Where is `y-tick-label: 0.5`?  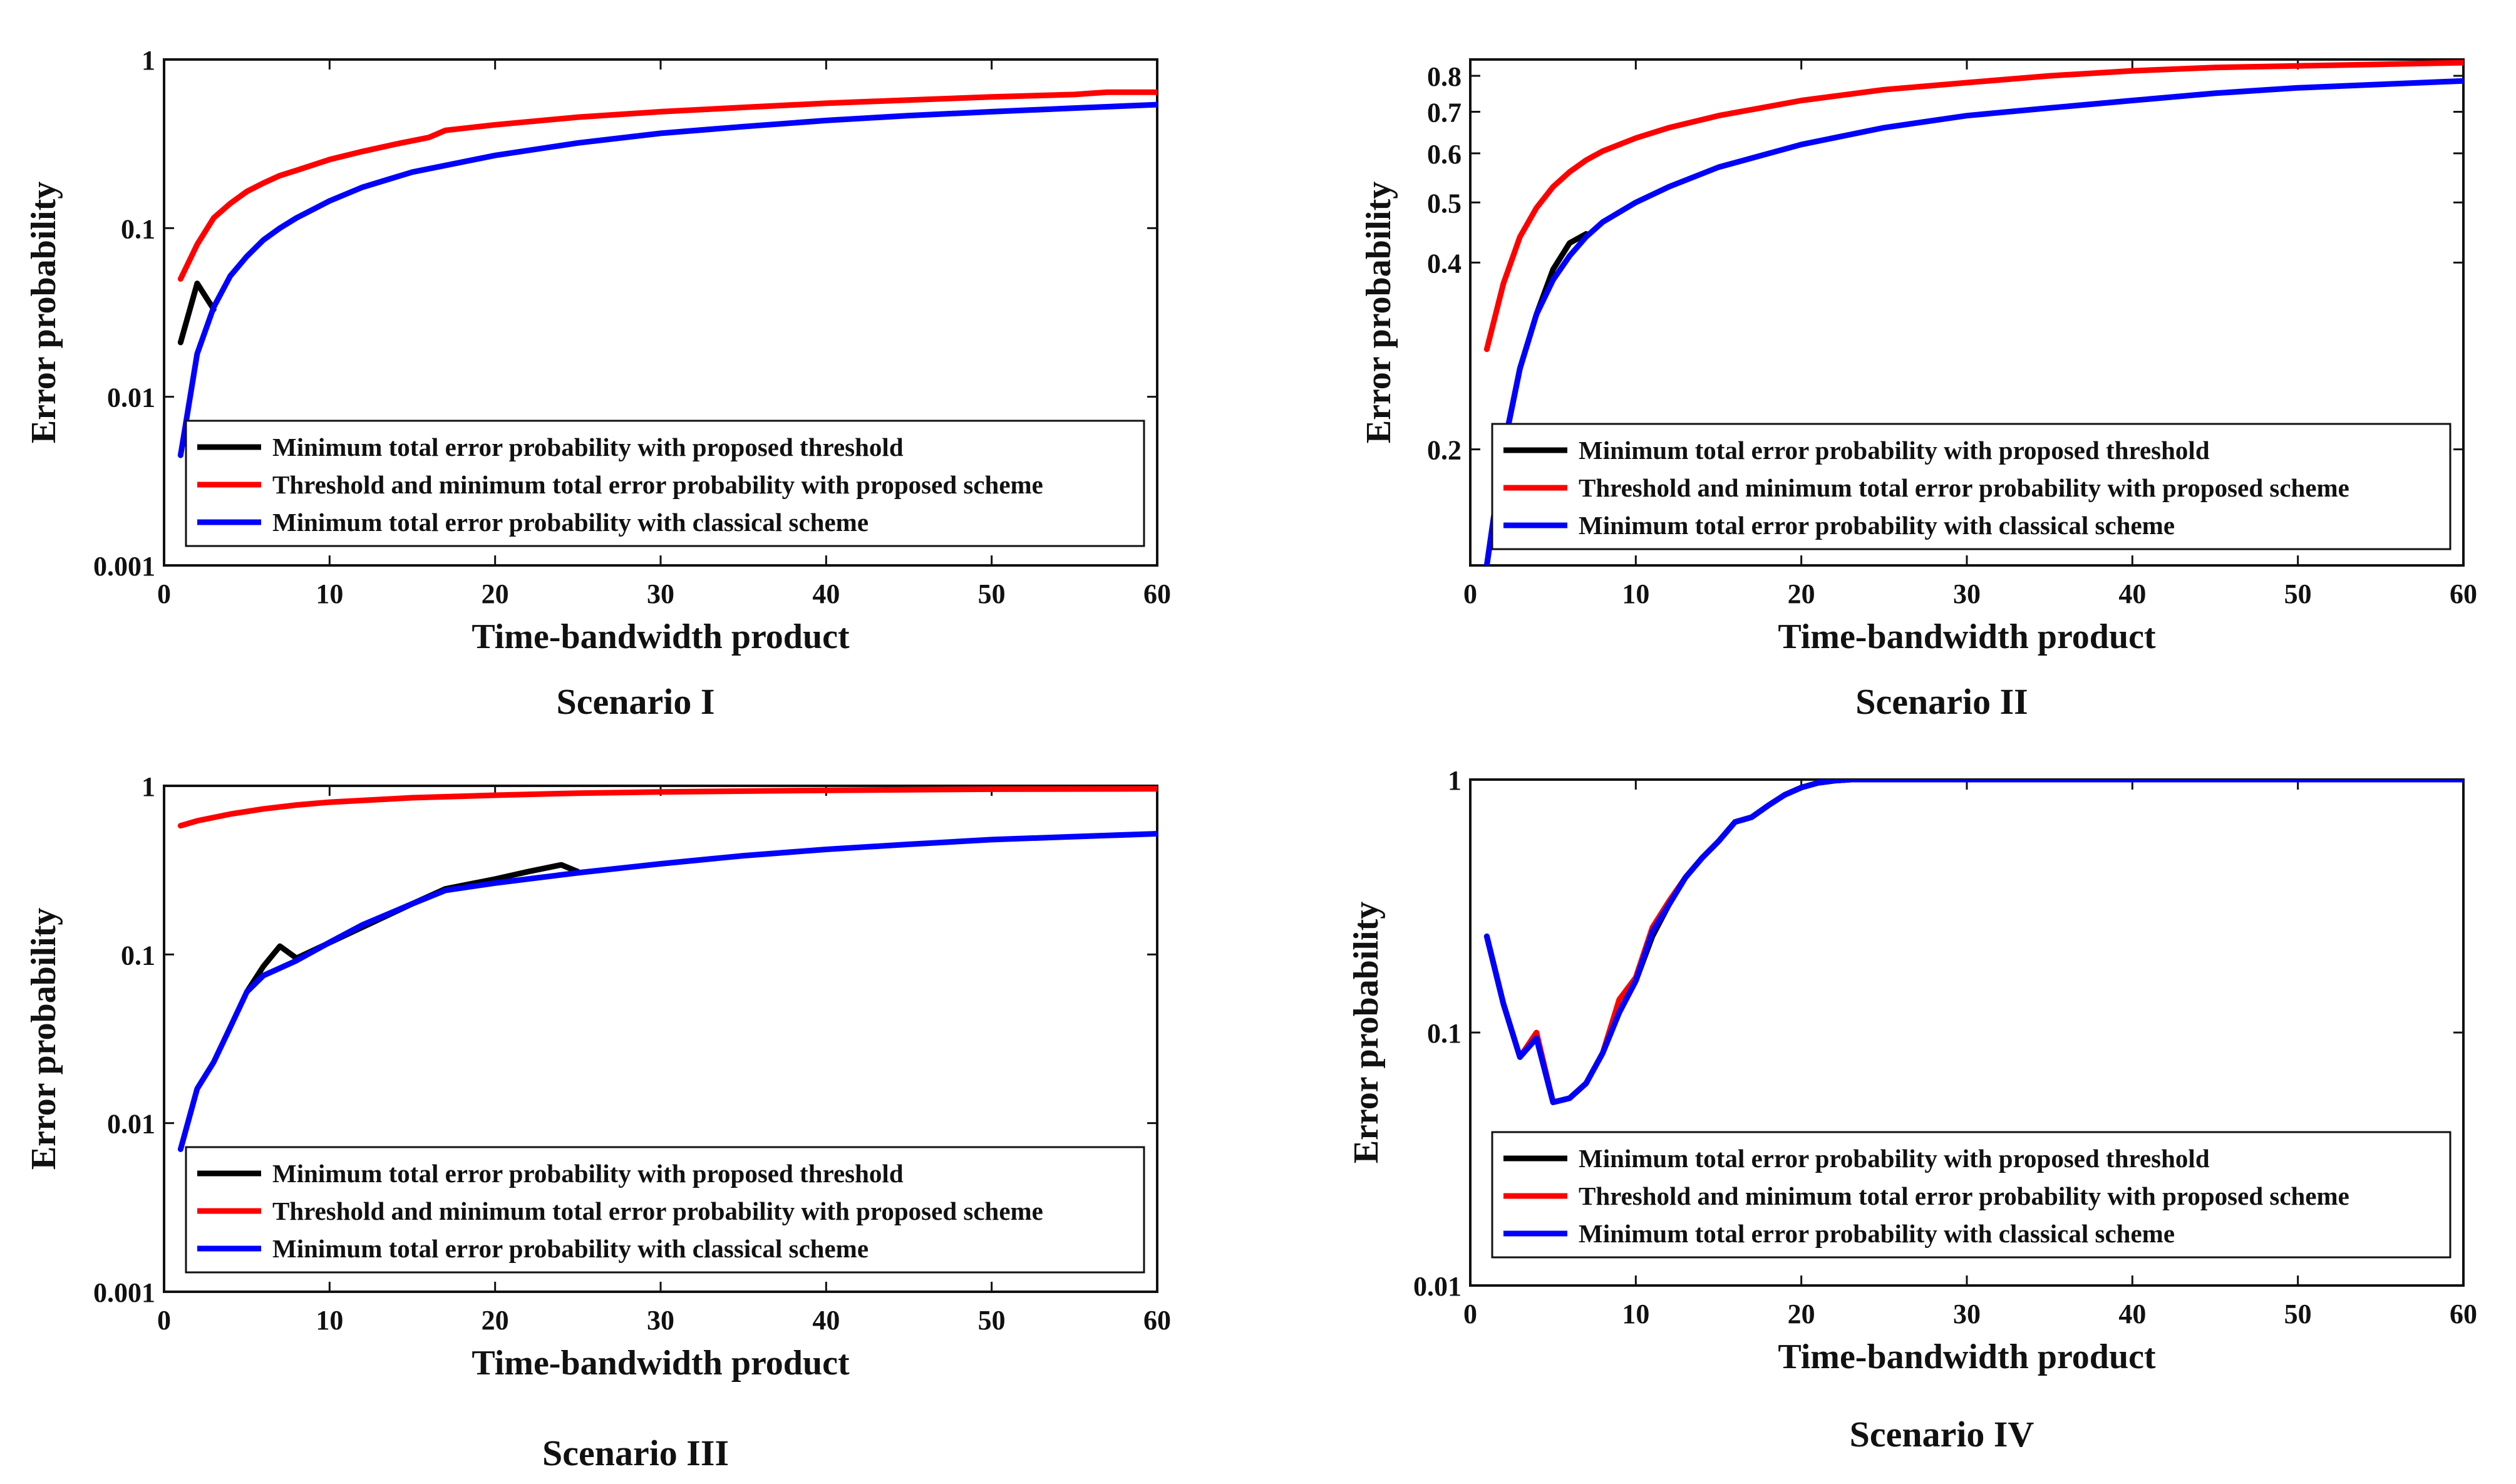
y-tick-label: 0.5 is located at coordinates (1444, 203).